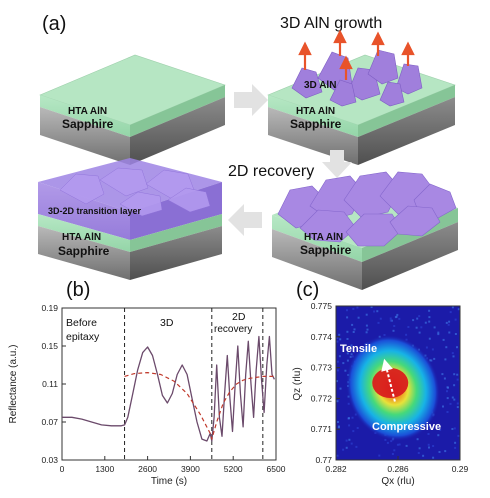 The width and height of the screenshot is (490, 498). Describe the element at coordinates (251, 100) in the screenshot. I see `process-arrow-right` at that location.